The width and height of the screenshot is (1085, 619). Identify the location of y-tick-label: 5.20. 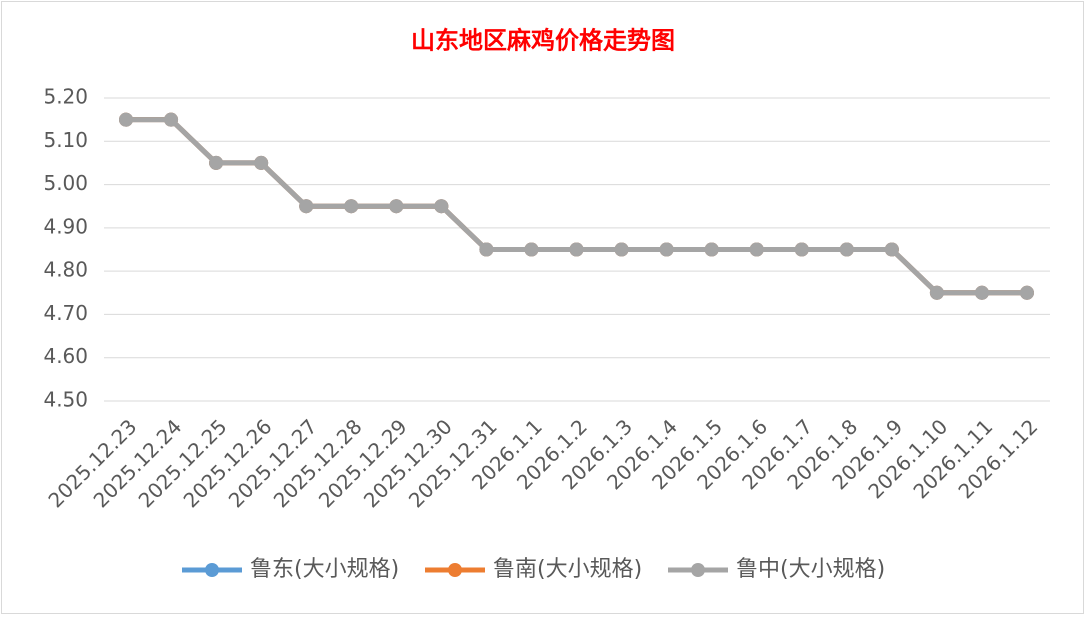
(65, 97).